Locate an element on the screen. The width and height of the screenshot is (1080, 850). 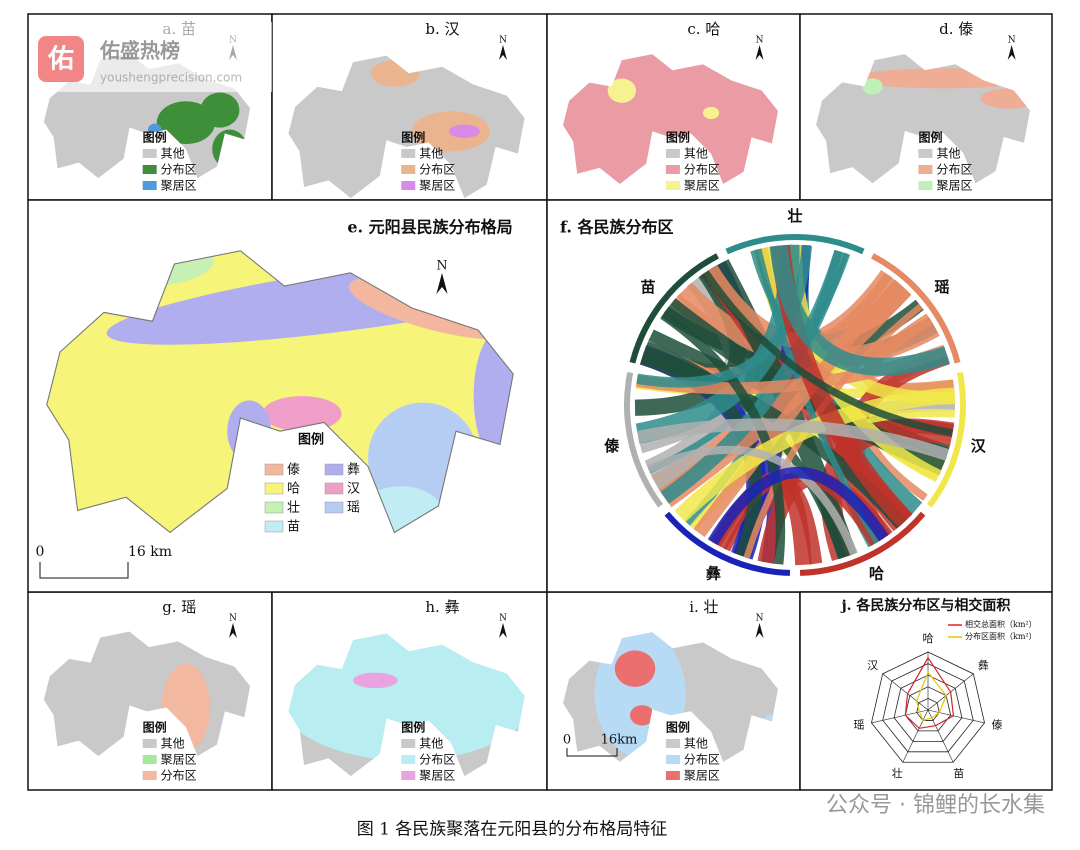
watermark: 佑 佑盛热榜 youshengprecision.com is located at coordinates (151, 57).